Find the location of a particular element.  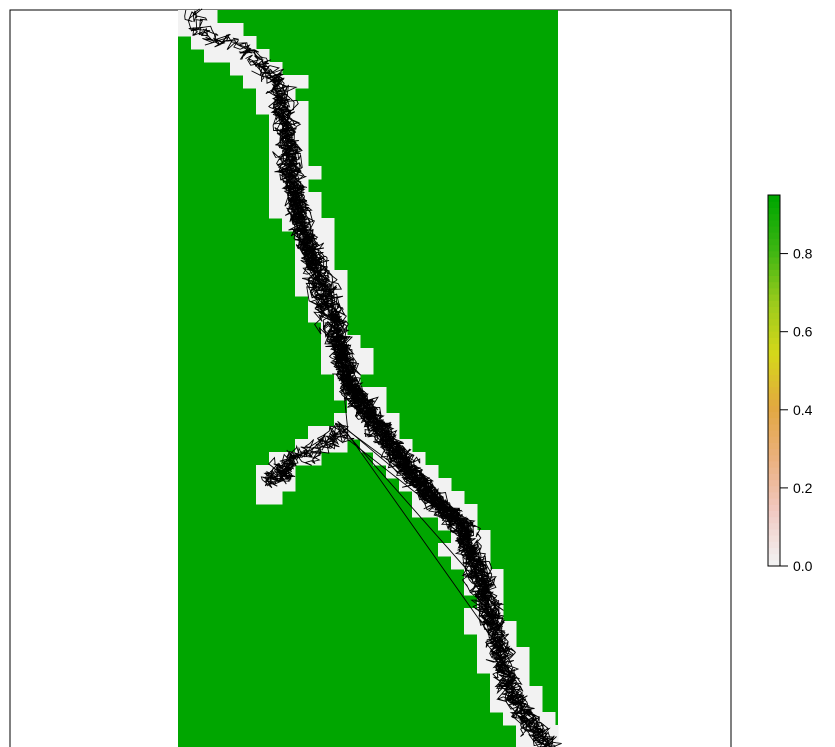

colorbar-tick-label: 0.2 is located at coordinates (803, 488).